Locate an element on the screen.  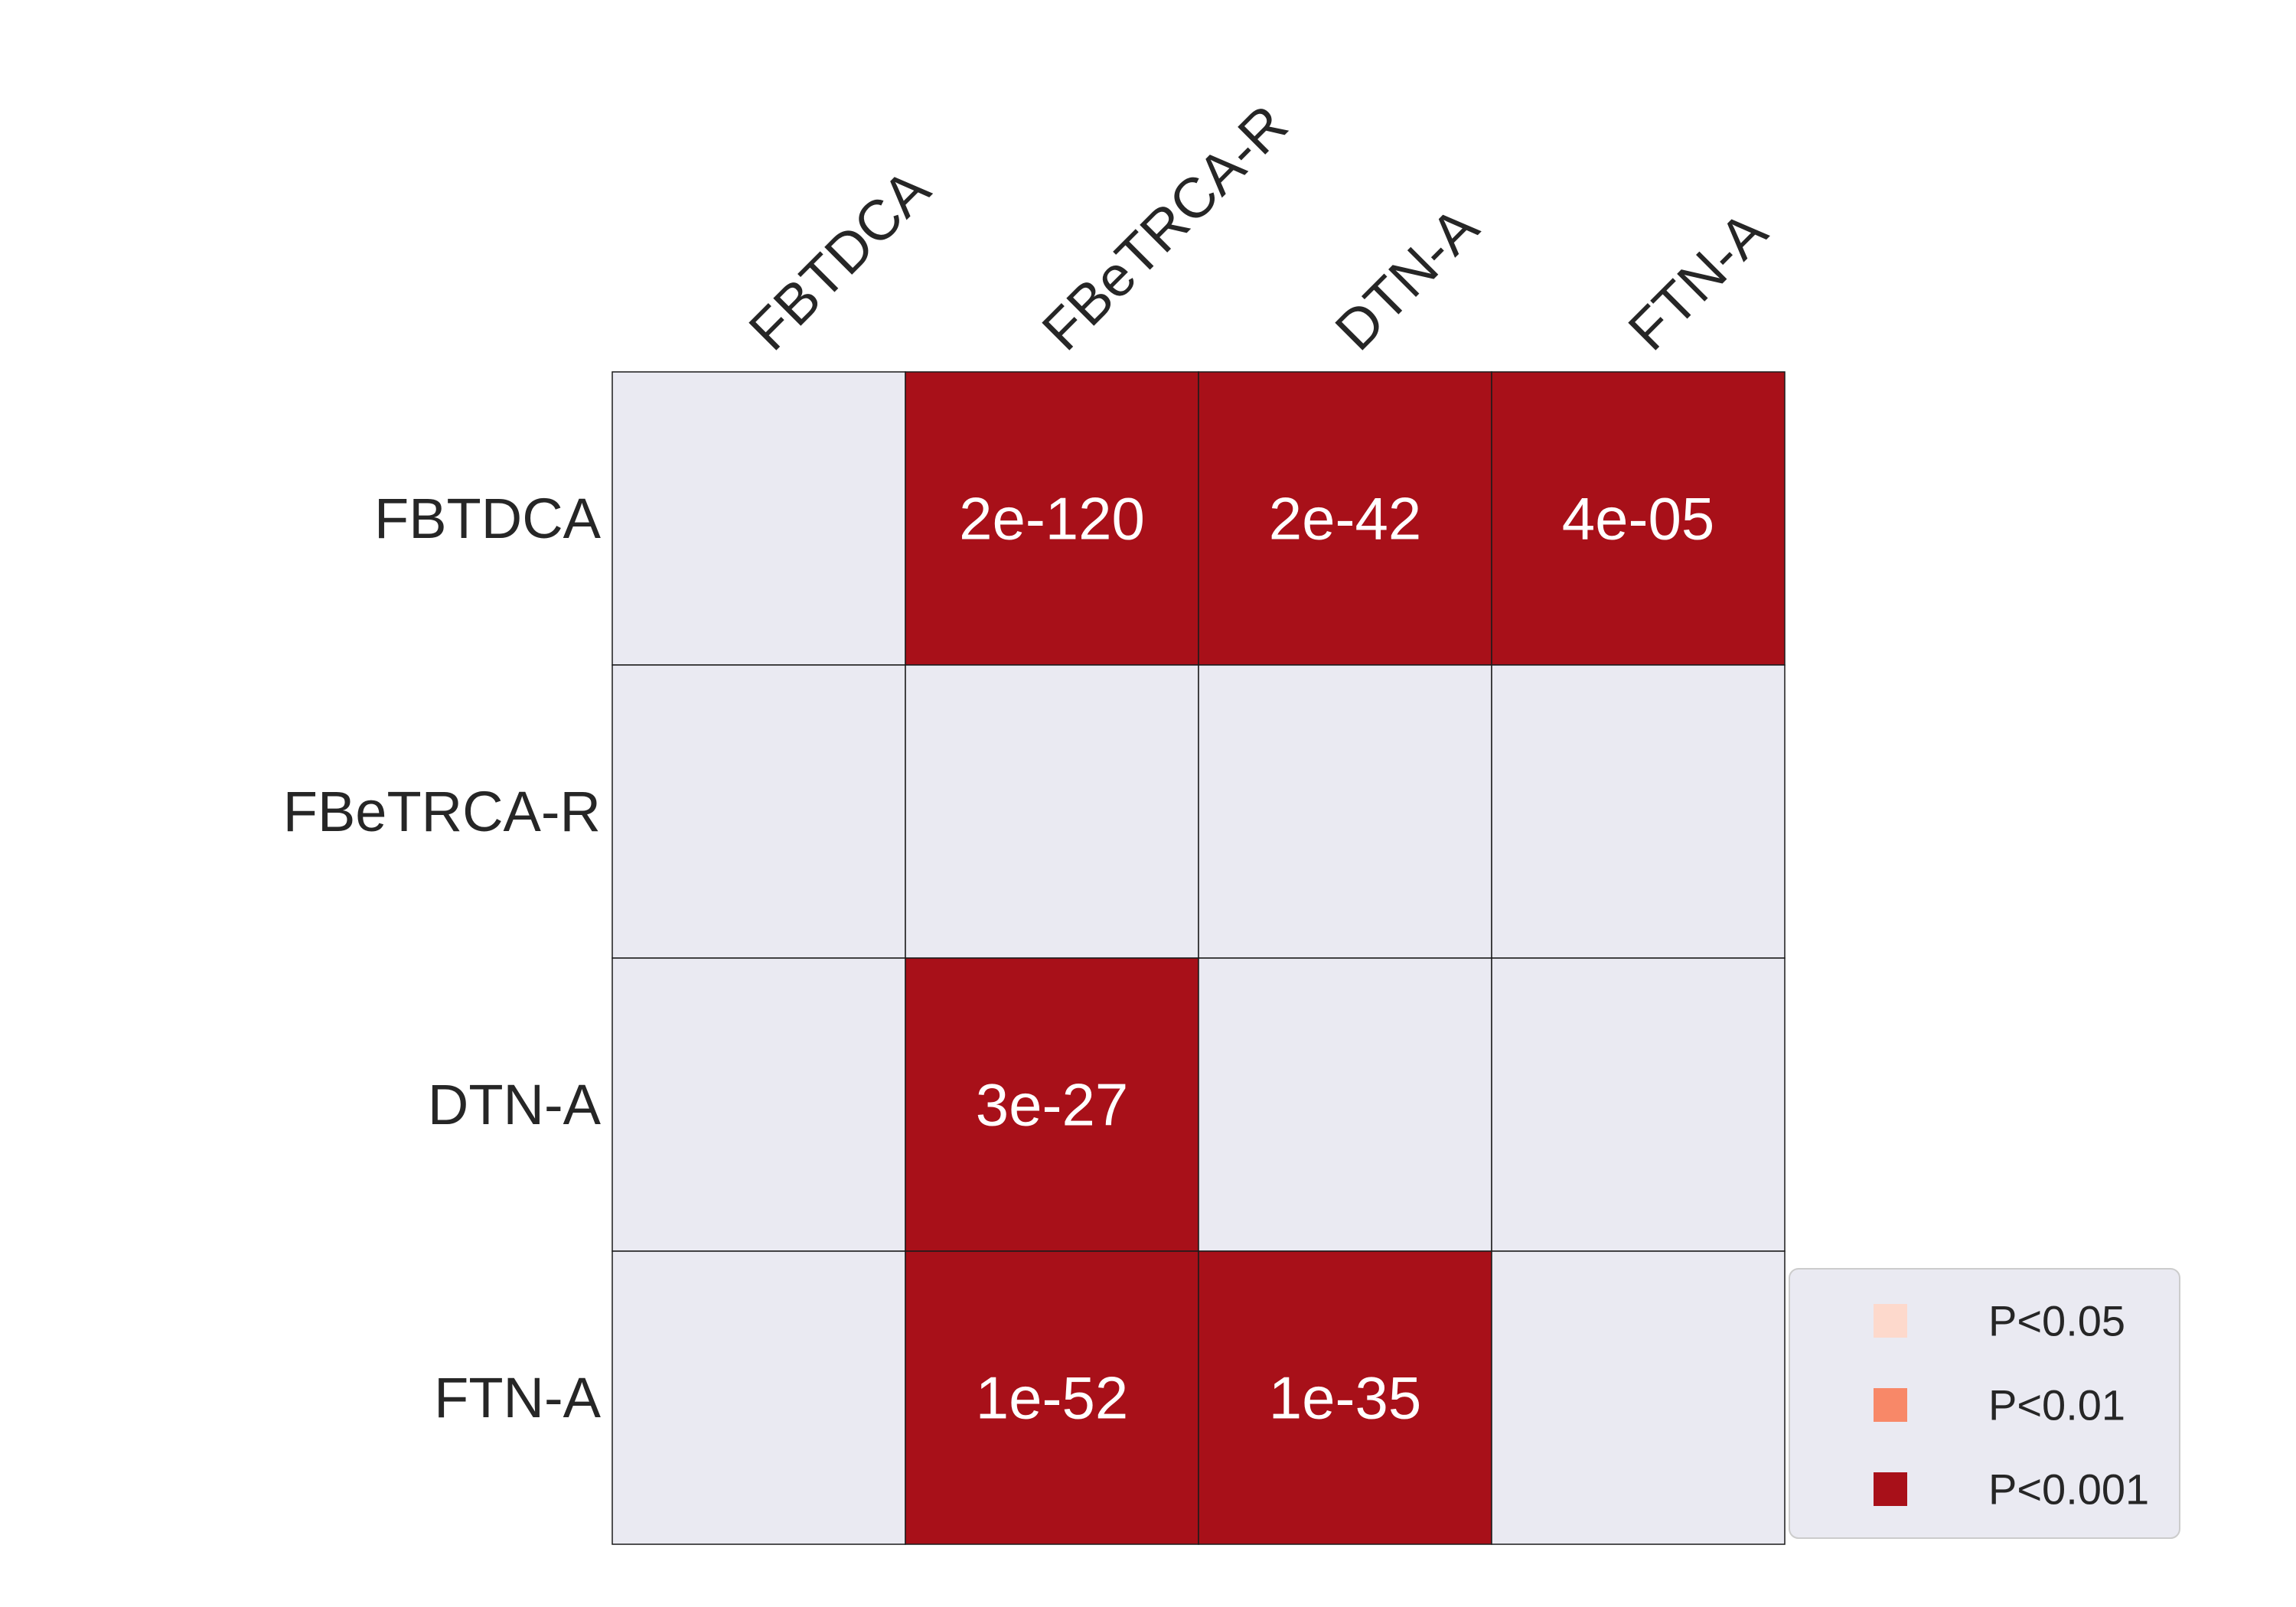
cell-value-label: 3e-27 is located at coordinates (1052, 1105).